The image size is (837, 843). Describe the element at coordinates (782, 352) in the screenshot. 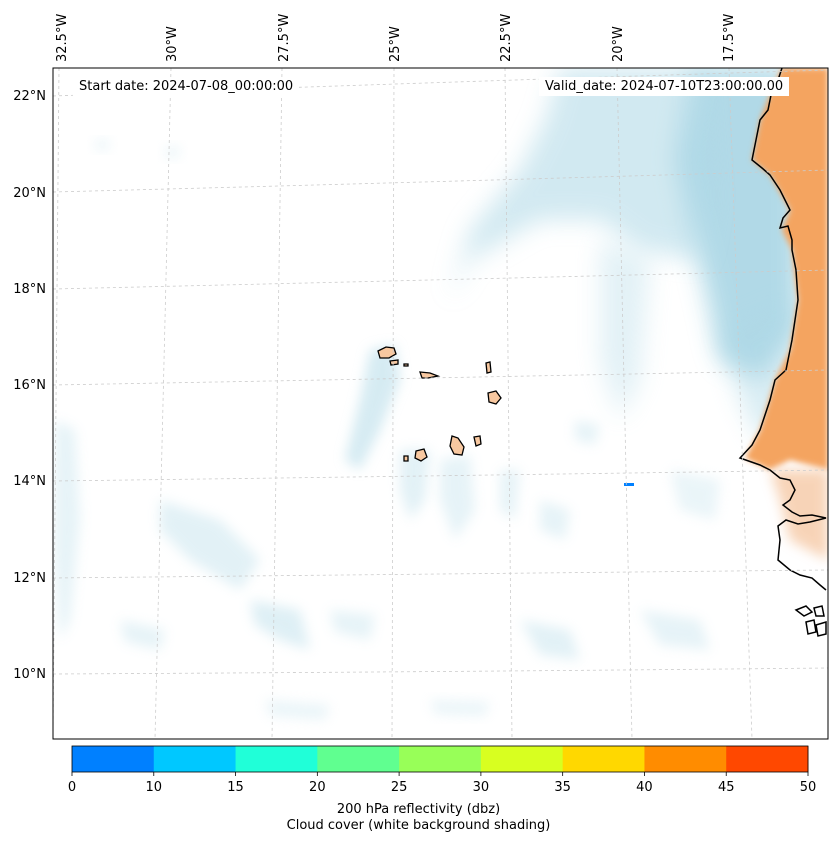

I see `coastline` at that location.